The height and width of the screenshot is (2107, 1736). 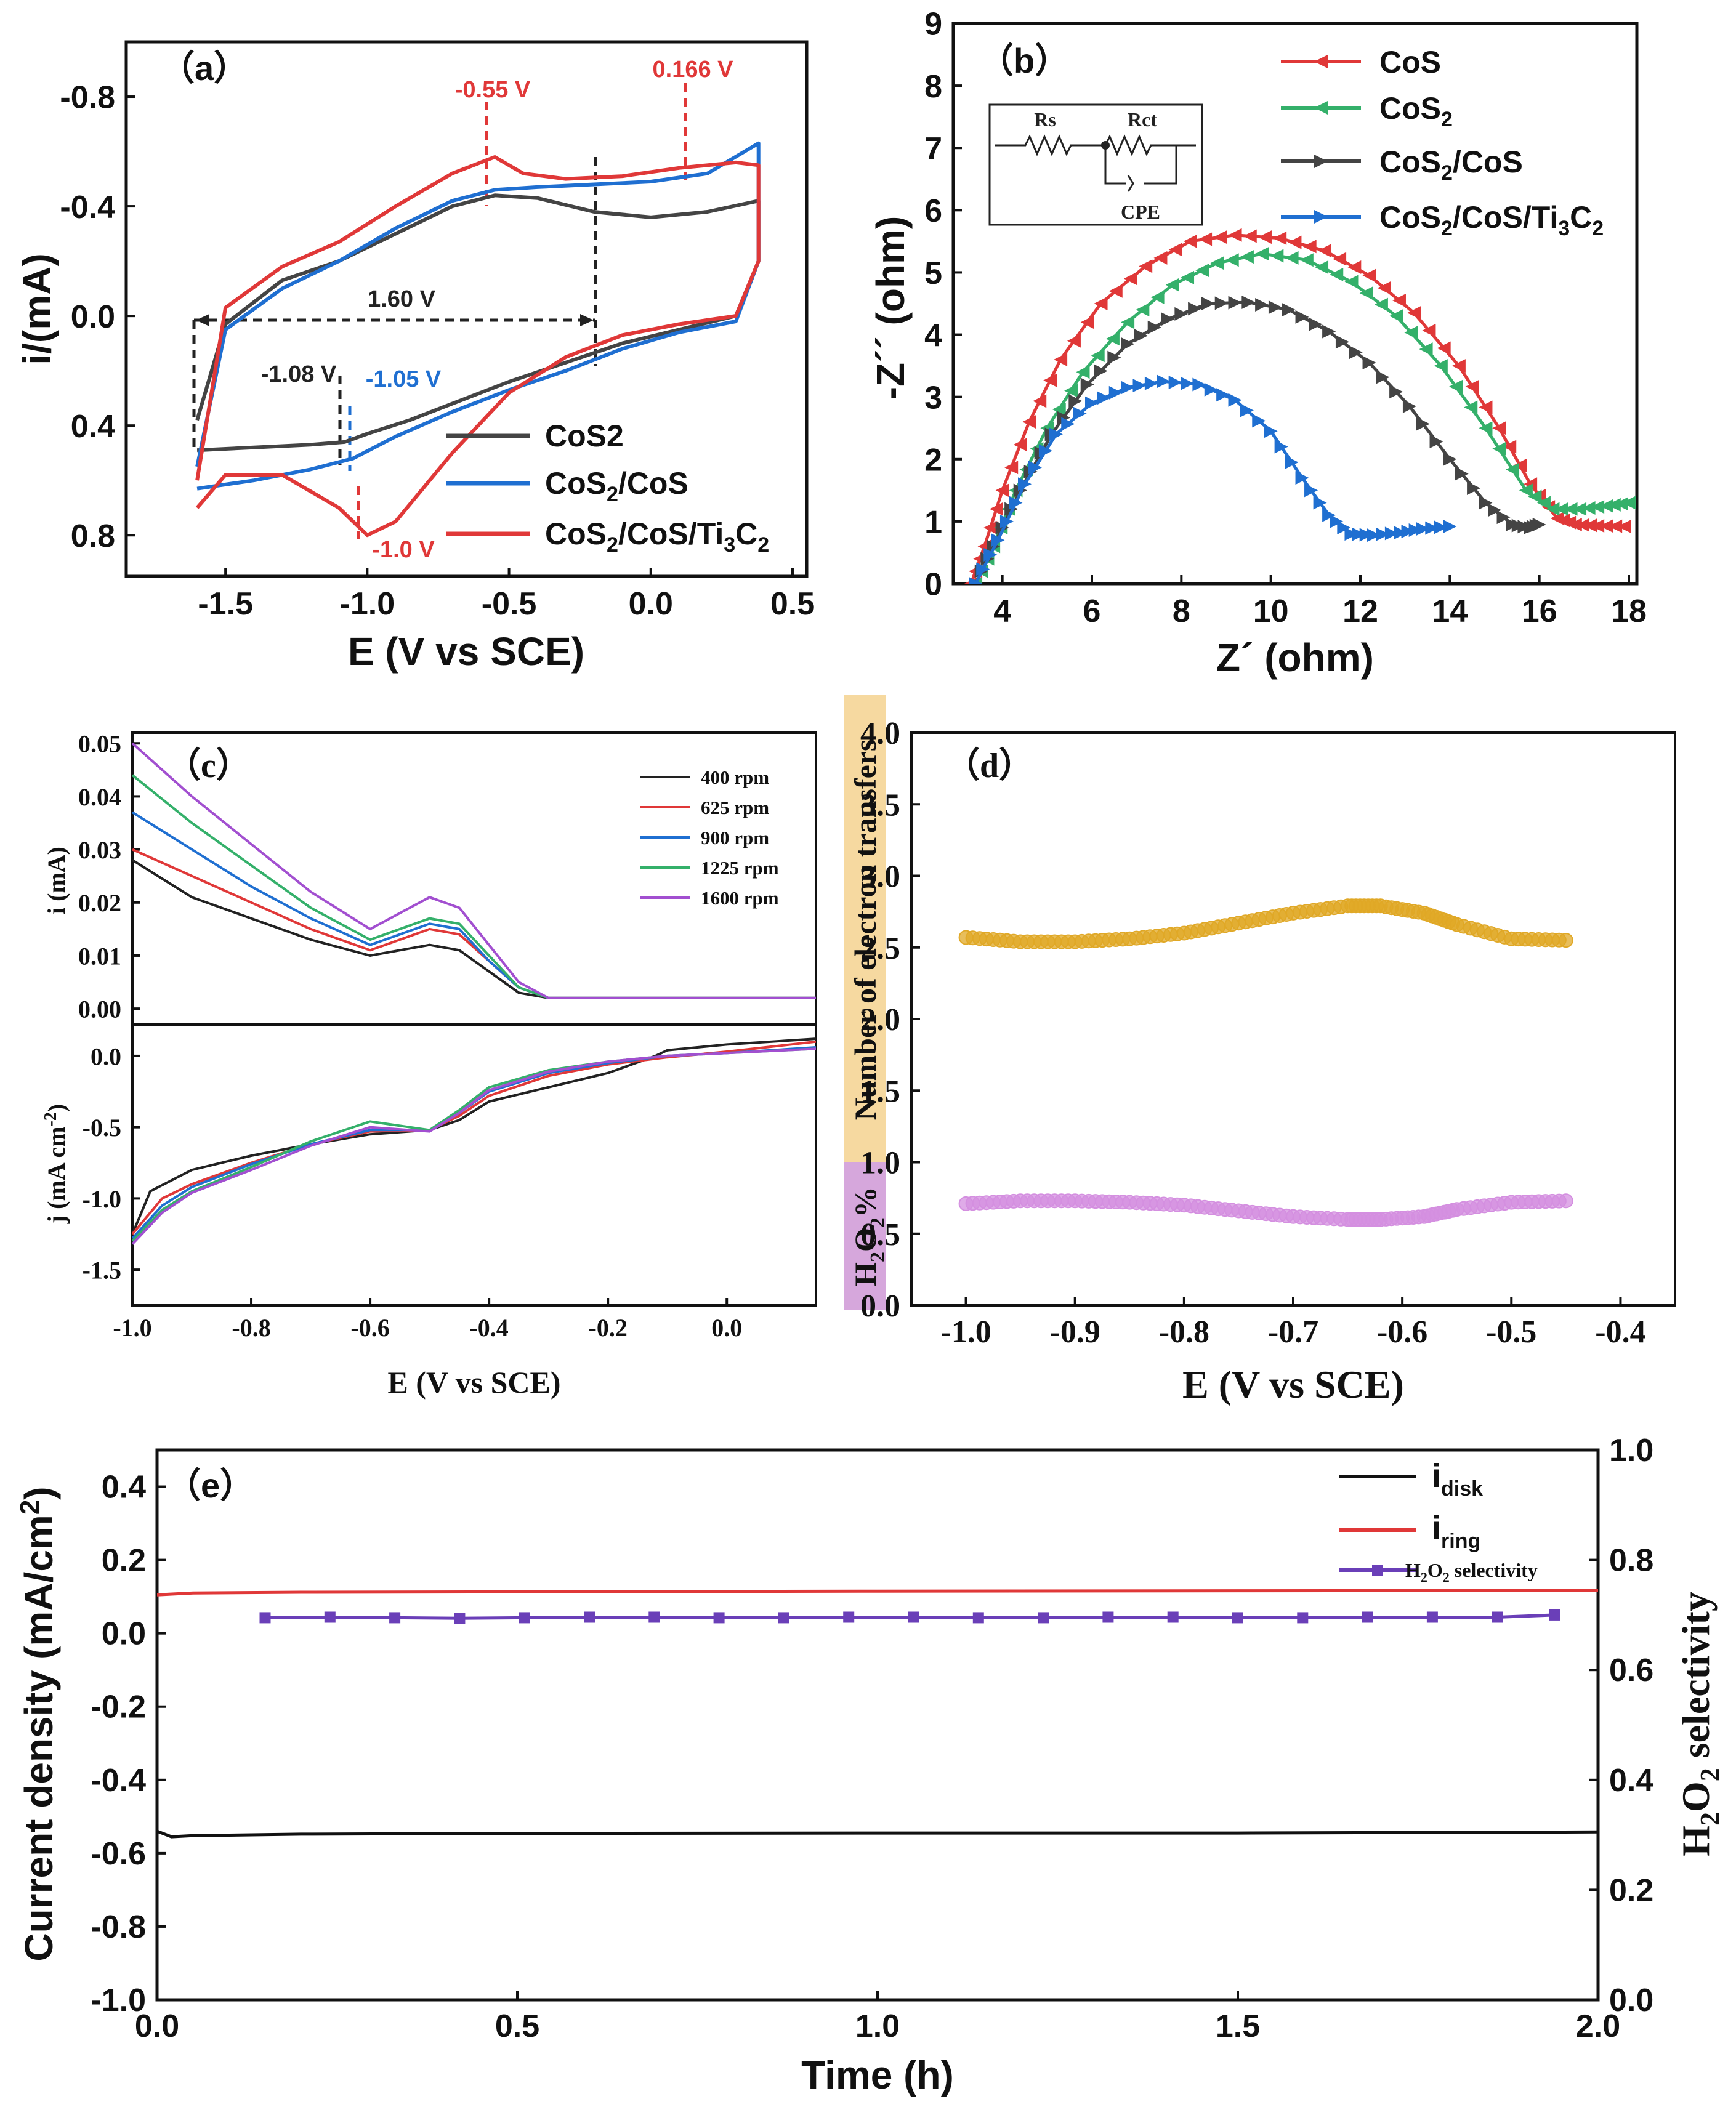 What do you see at coordinates (106, 1056) in the screenshot?
I see `panel-c-bottom-ytick-label: 0.0` at bounding box center [106, 1056].